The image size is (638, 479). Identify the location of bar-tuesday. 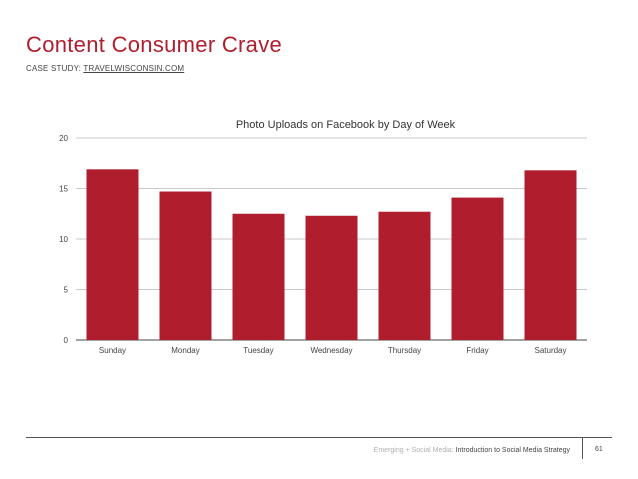
(258, 276).